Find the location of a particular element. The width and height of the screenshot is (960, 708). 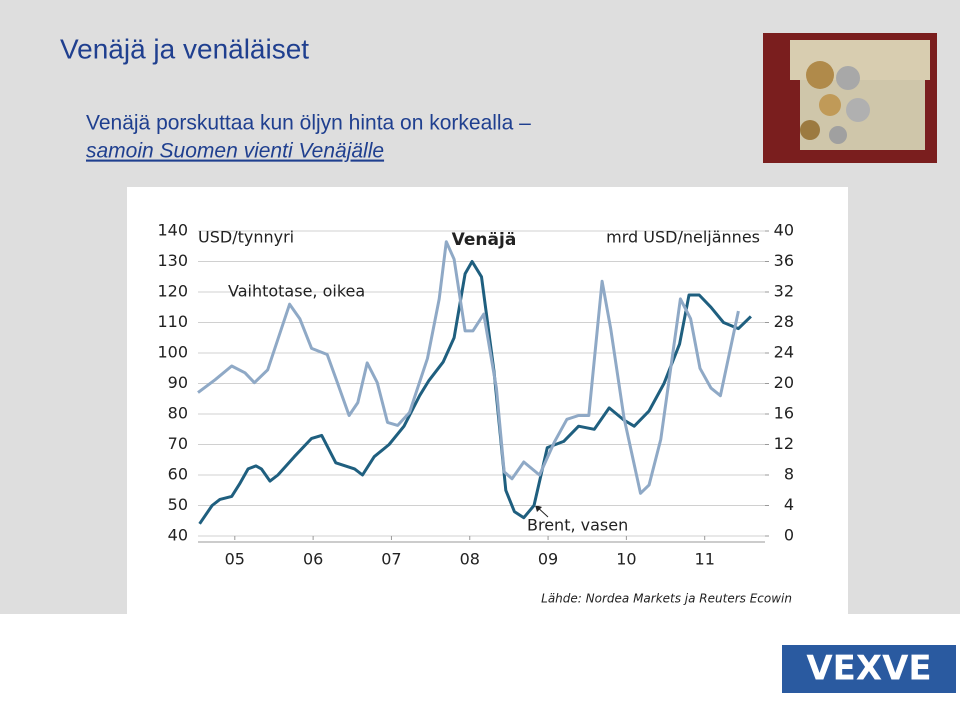

x-tick-label: 10 is located at coordinates (626, 559).